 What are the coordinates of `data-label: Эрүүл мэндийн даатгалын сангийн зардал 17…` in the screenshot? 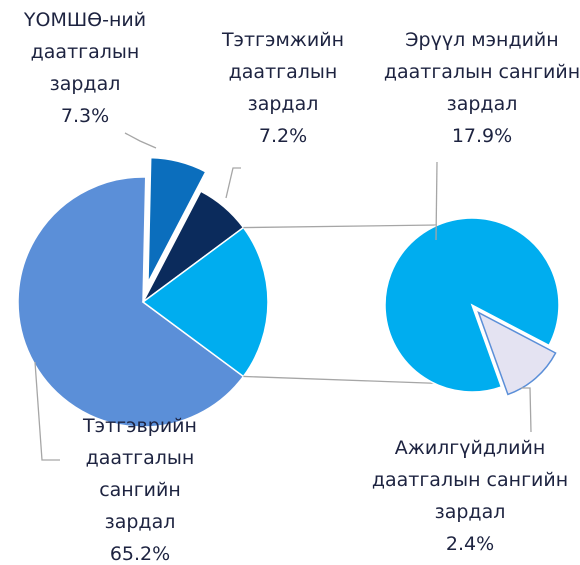 It's located at (481, 88).